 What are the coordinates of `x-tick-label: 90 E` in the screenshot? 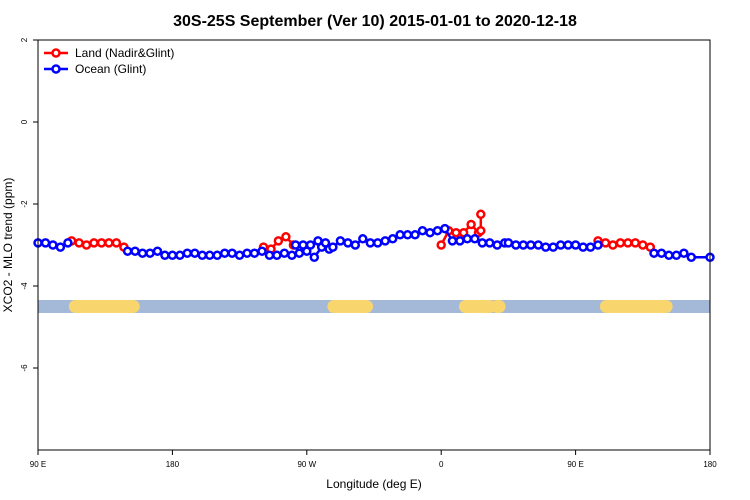 It's located at (38, 464).